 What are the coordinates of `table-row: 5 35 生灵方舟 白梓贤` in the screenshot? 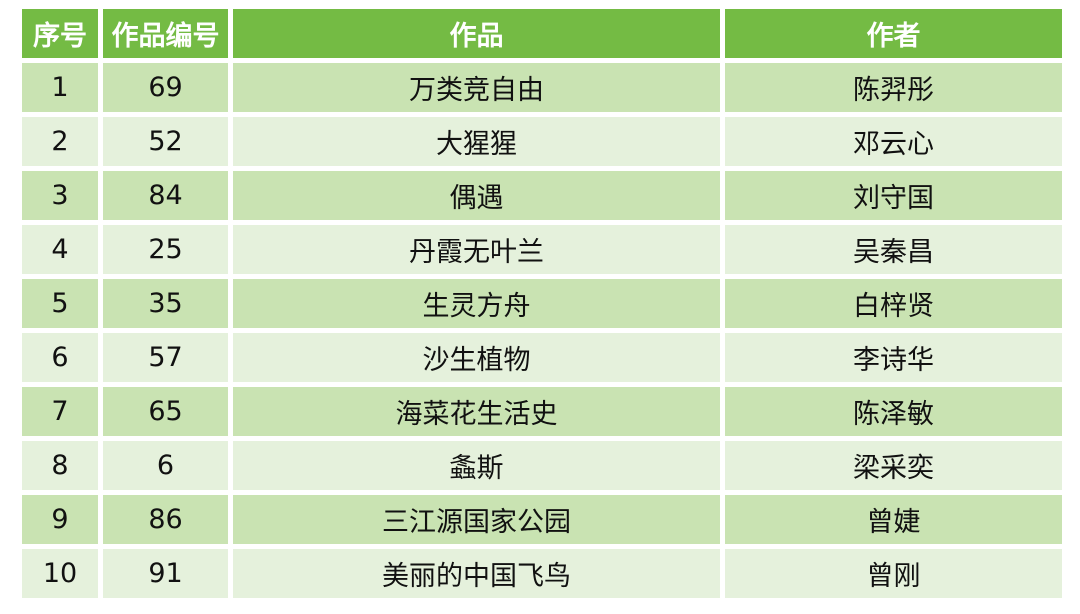 It's located at (542, 303).